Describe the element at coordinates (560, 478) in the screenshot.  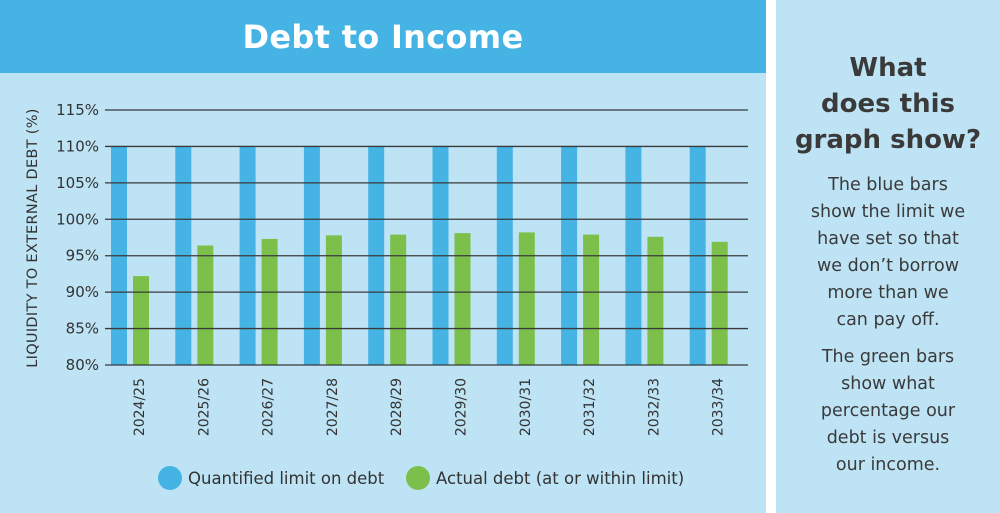
I see `legend-label-actual: Actual debt (at or within limit)` at that location.